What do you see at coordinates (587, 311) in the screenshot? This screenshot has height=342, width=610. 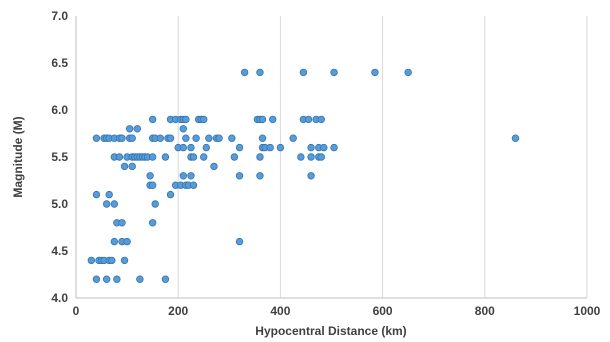 I see `x-tick-label: 1000` at bounding box center [587, 311].